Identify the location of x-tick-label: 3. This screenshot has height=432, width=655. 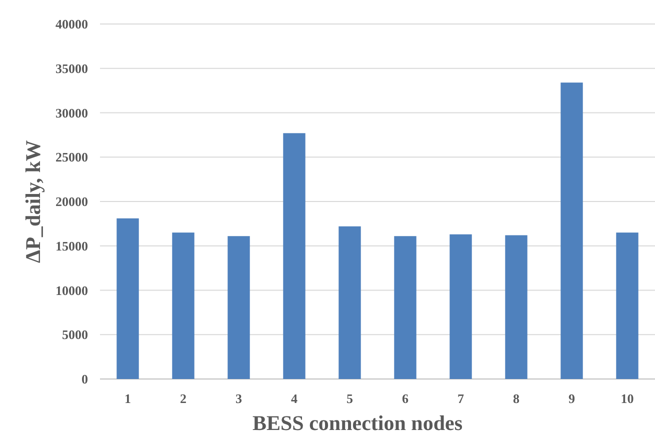
(239, 398).